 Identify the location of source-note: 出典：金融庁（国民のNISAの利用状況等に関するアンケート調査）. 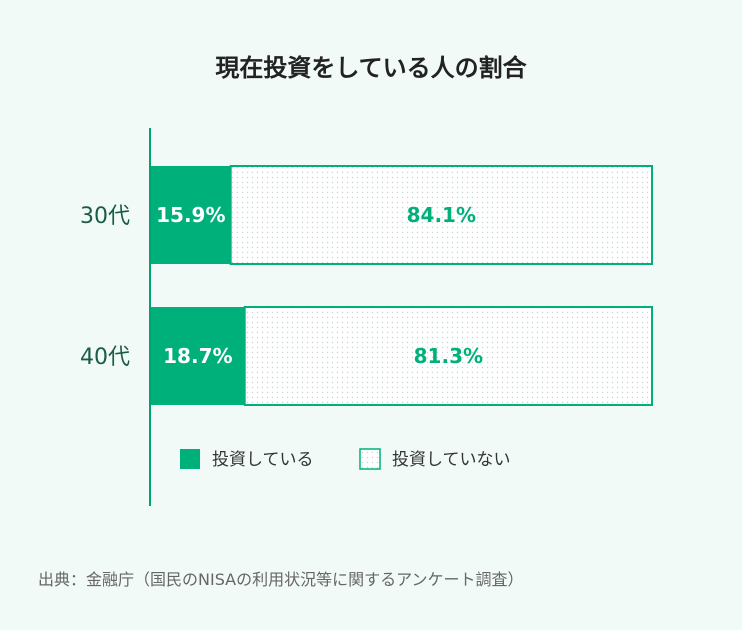
(281, 579).